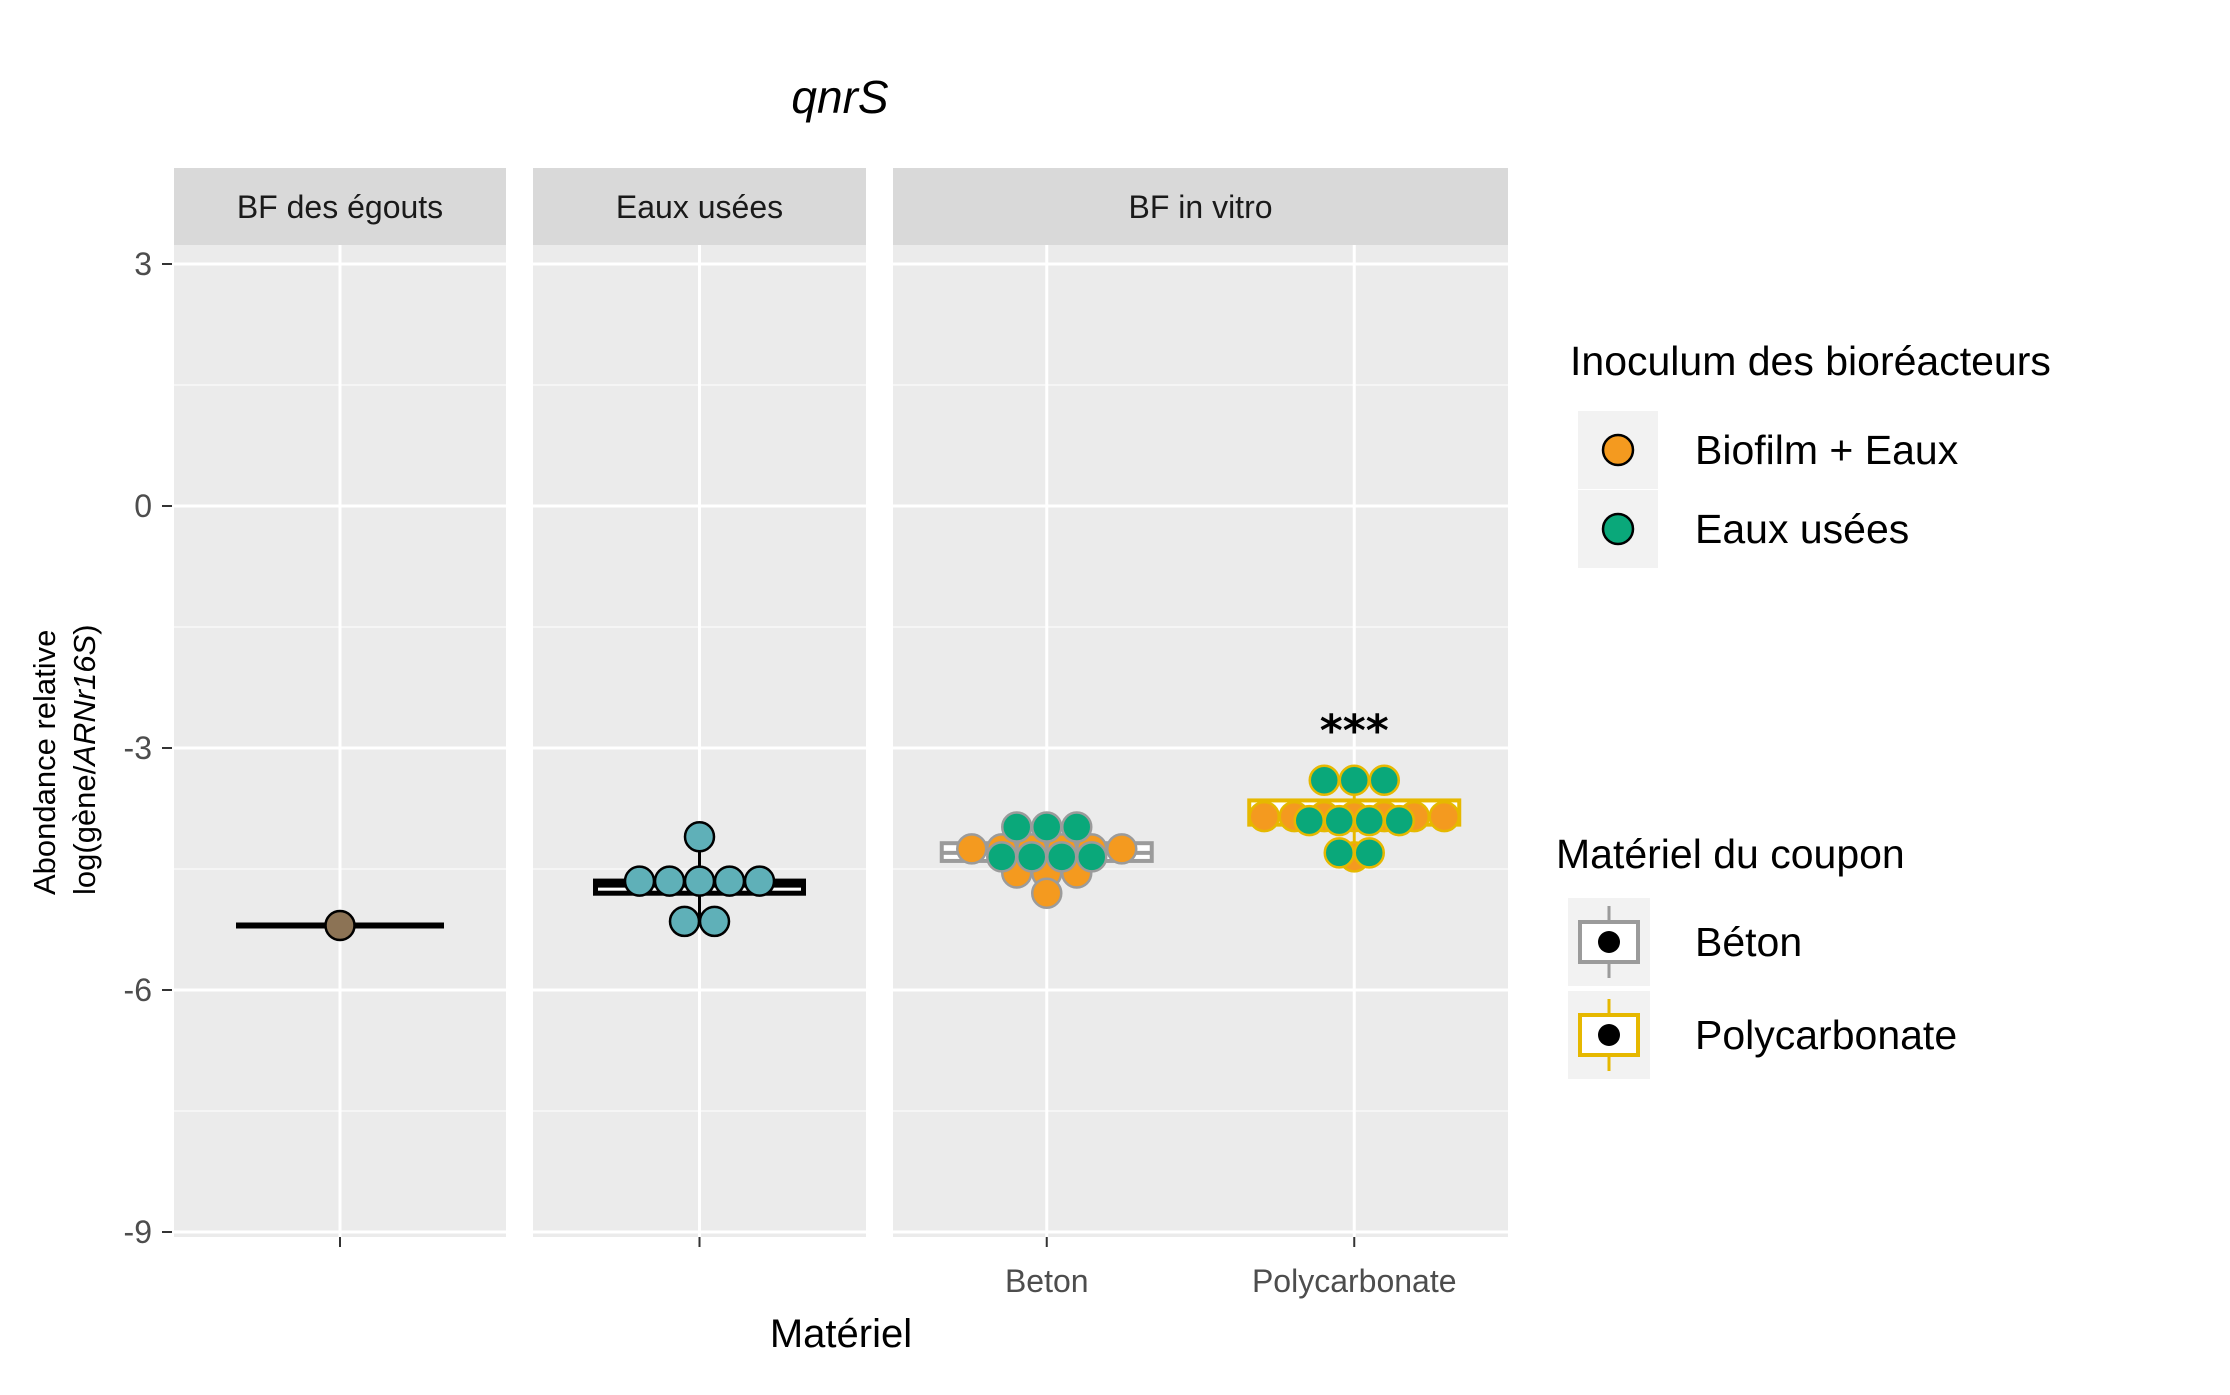 The height and width of the screenshot is (1395, 2230). Describe the element at coordinates (1730, 854) in the screenshot. I see `legend-material-title: Matériel du coupon` at that location.